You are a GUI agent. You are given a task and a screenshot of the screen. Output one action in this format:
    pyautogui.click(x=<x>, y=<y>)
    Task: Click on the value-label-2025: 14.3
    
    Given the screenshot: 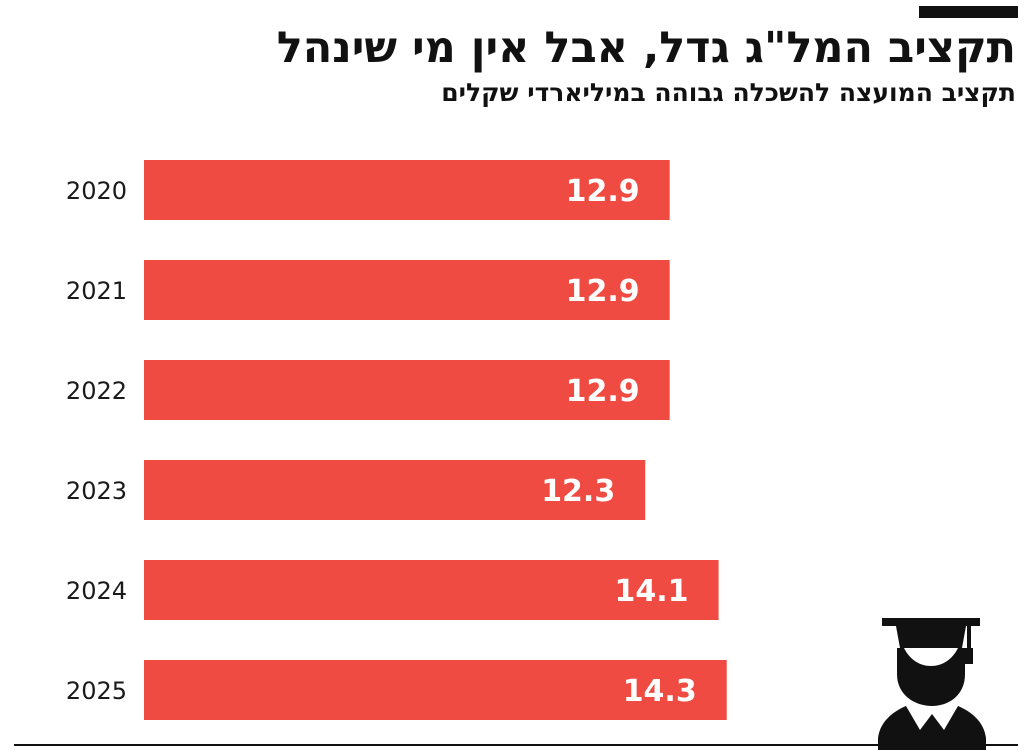 What is the action you would take?
    pyautogui.click(x=660, y=691)
    